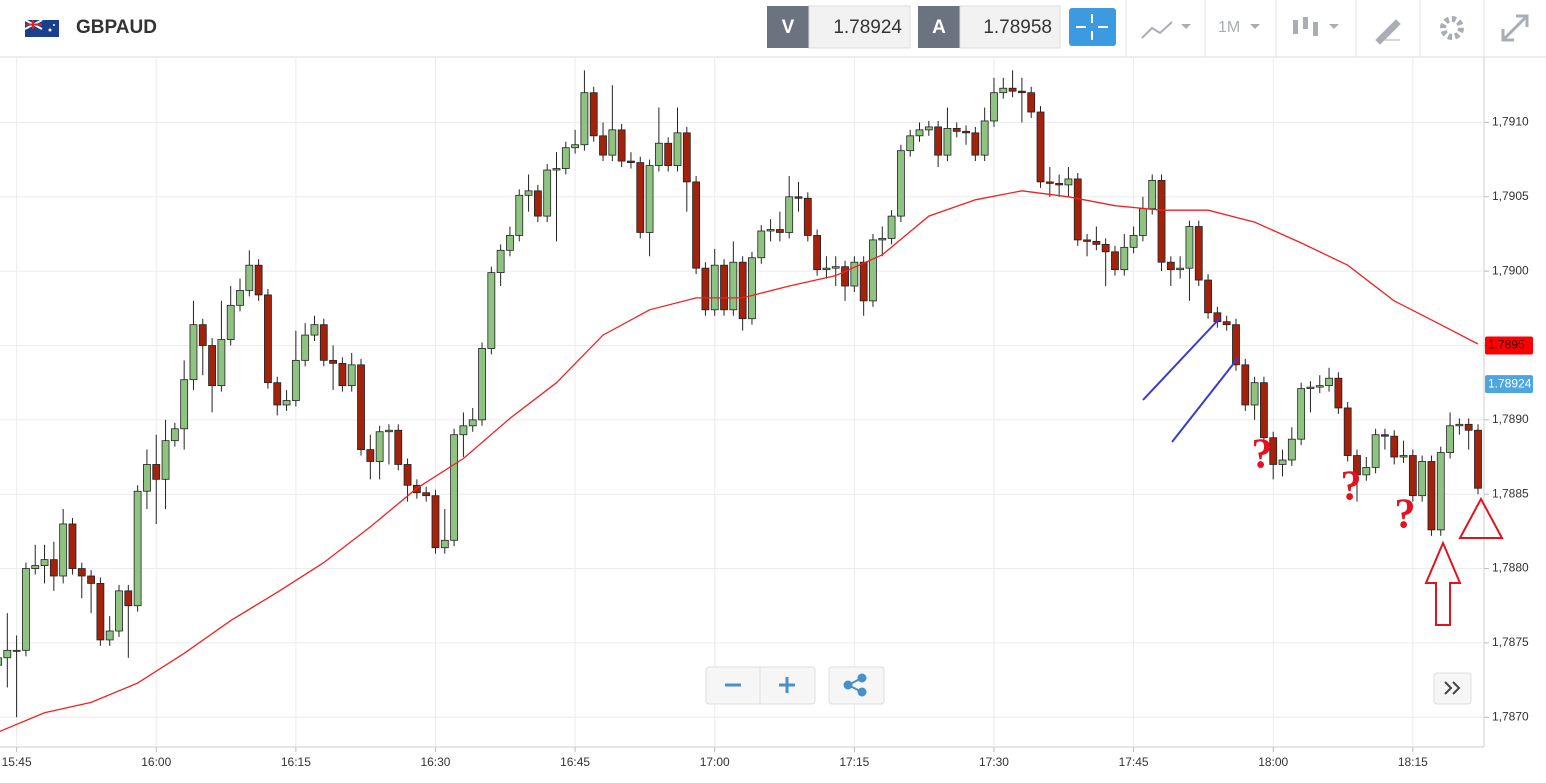 The height and width of the screenshot is (783, 1546). I want to click on x-tick-label: 15:45, so click(17, 762).